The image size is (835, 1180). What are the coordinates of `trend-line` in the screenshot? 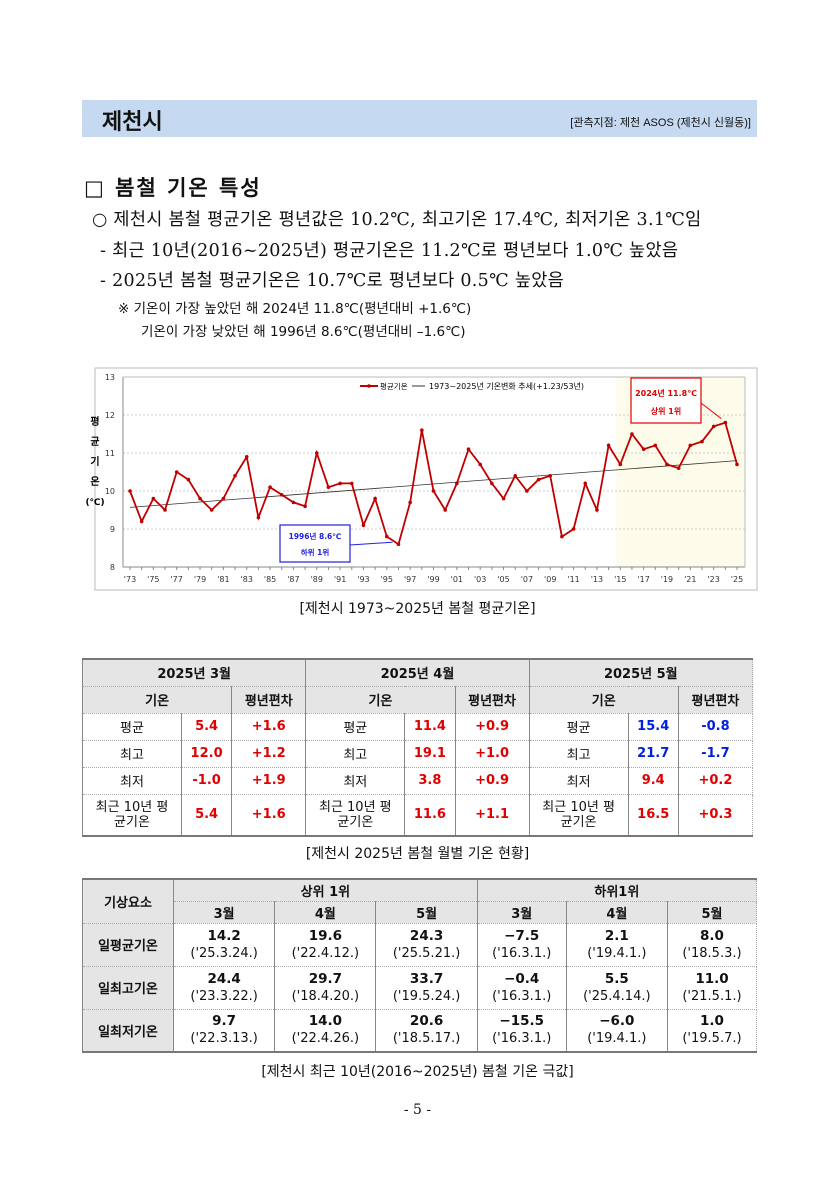 It's located at (433, 484).